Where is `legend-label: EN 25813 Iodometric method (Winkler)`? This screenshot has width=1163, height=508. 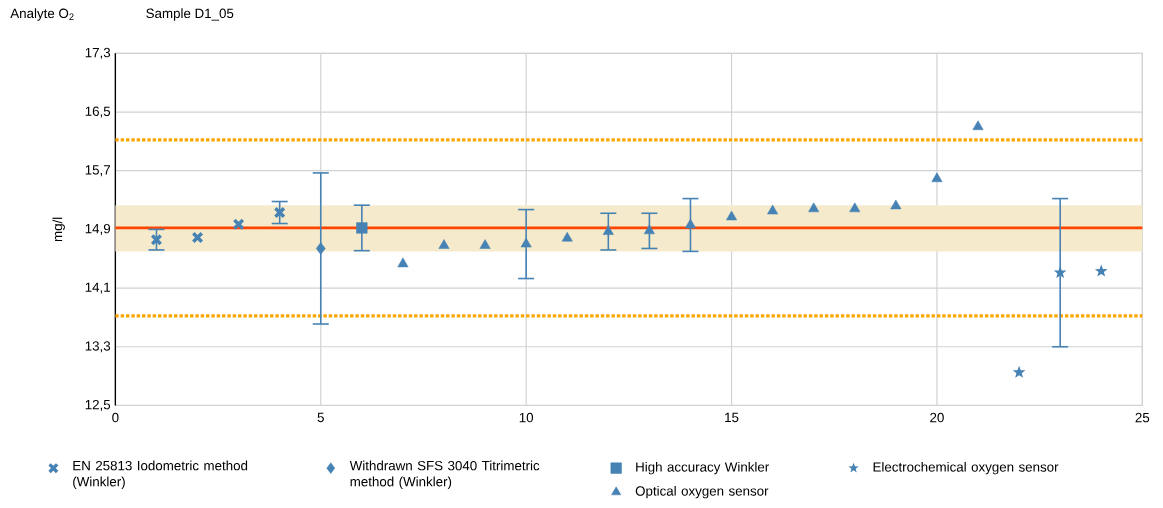 legend-label: EN 25813 Iodometric method (Winkler) is located at coordinates (160, 474).